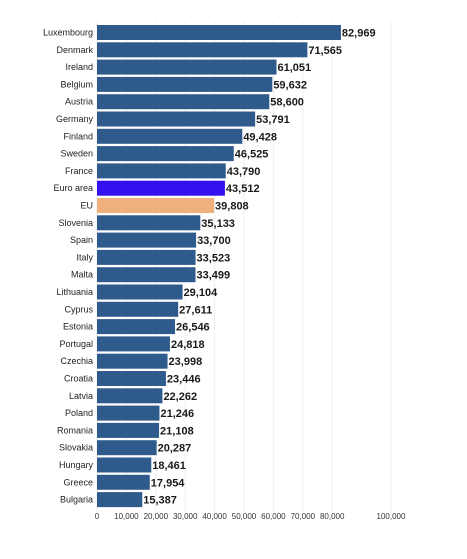  What do you see at coordinates (214, 241) in the screenshot?
I see `value-label: 33,700` at bounding box center [214, 241].